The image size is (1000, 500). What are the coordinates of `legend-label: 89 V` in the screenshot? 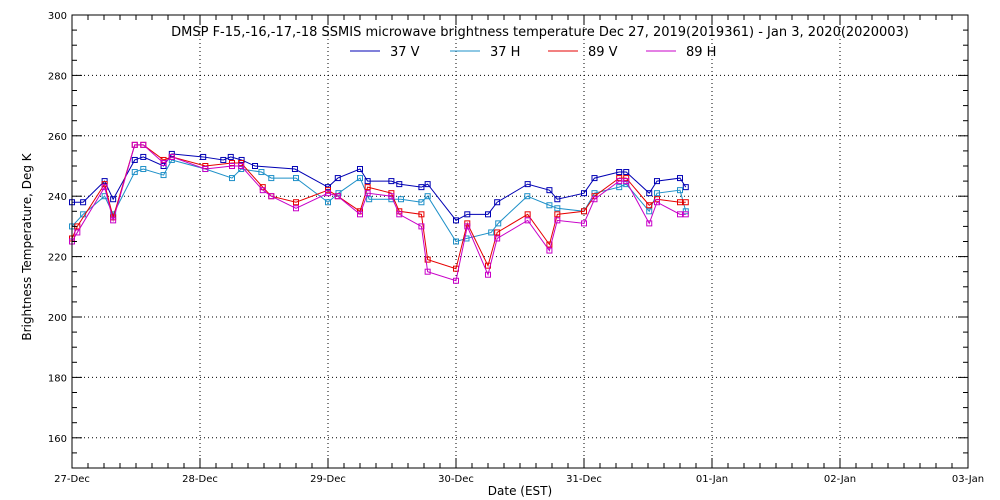 It's located at (603, 52).